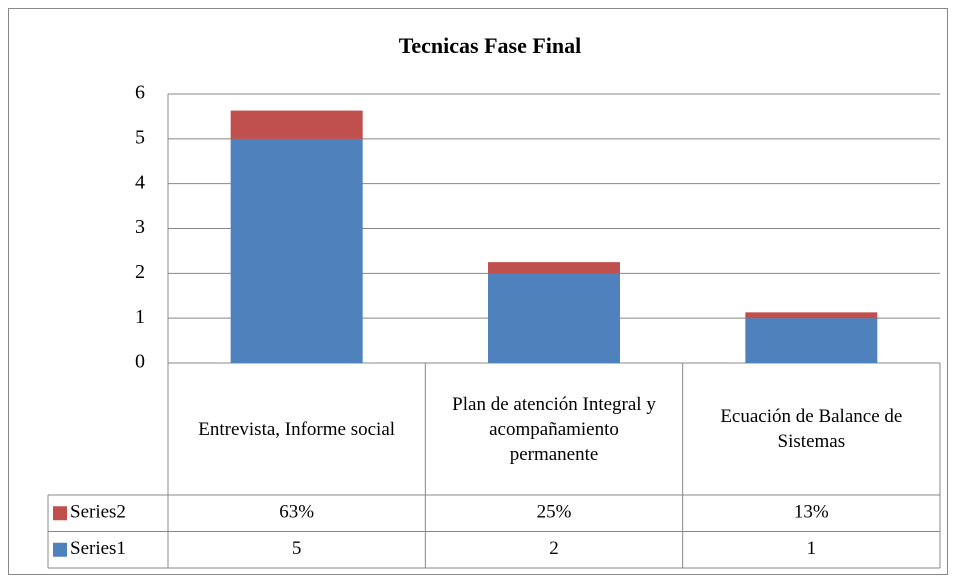 This screenshot has width=956, height=577. I want to click on data-table-value: 13%, so click(811, 512).